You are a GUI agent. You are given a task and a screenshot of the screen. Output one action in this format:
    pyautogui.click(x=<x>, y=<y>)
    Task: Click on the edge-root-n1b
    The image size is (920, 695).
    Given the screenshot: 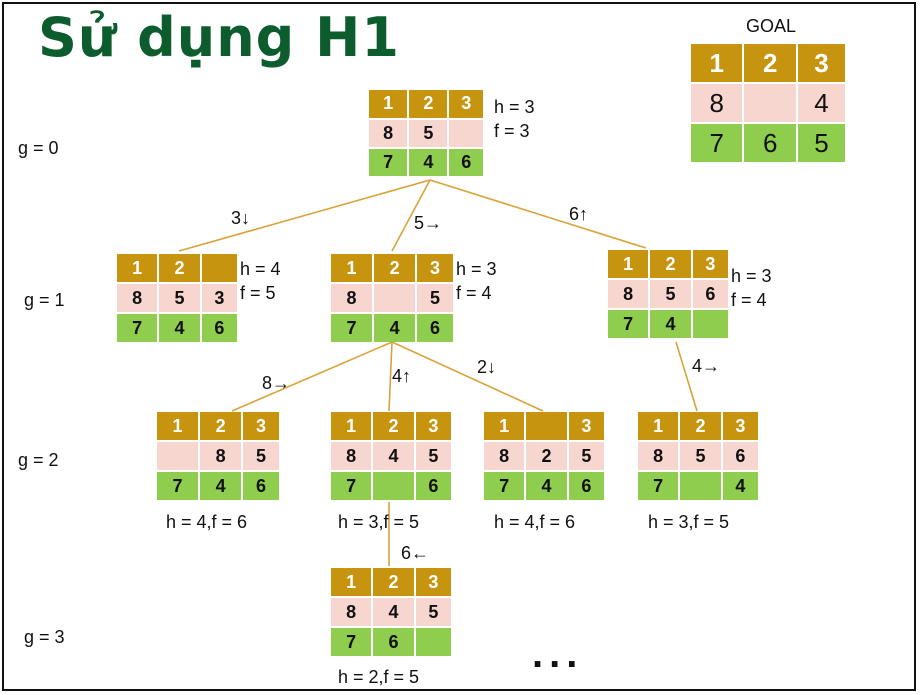 What is the action you would take?
    pyautogui.click(x=411, y=215)
    